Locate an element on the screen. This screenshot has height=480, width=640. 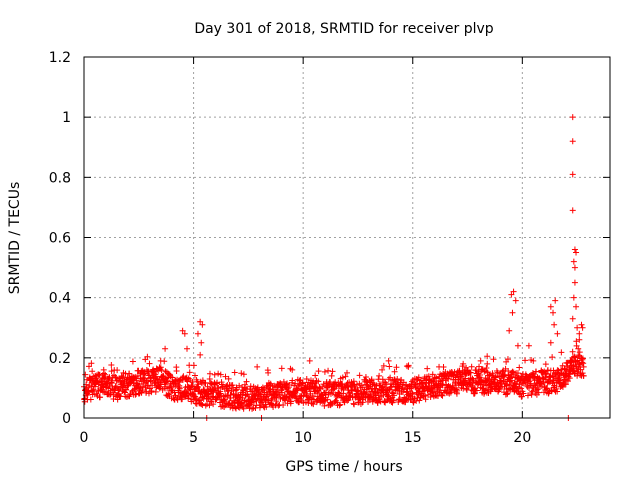
x-tick-label: 20 is located at coordinates (522, 438).